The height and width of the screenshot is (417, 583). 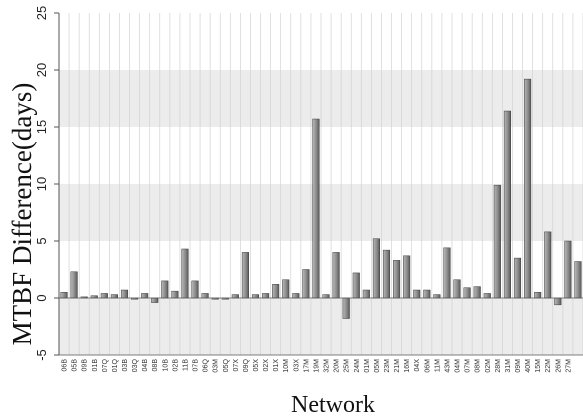 What do you see at coordinates (145, 365) in the screenshot?
I see `x-tick-label: 04B` at bounding box center [145, 365].